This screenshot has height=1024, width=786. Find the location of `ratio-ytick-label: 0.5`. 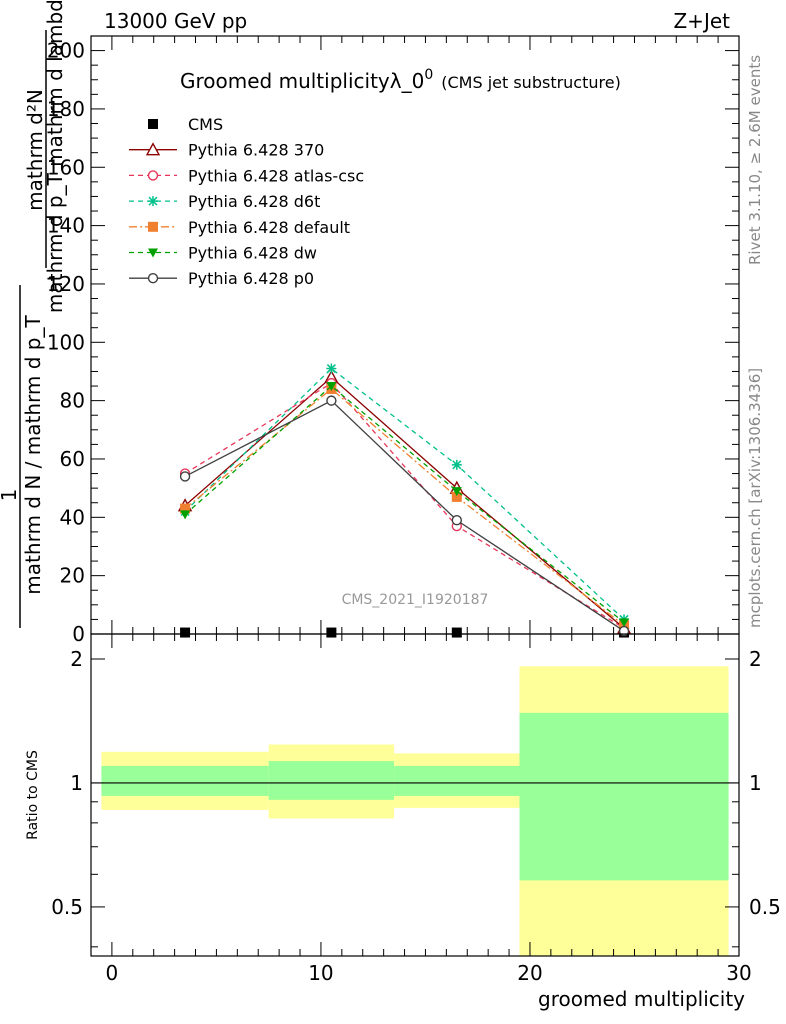

ratio-ytick-label: 0.5 is located at coordinates (67, 907).